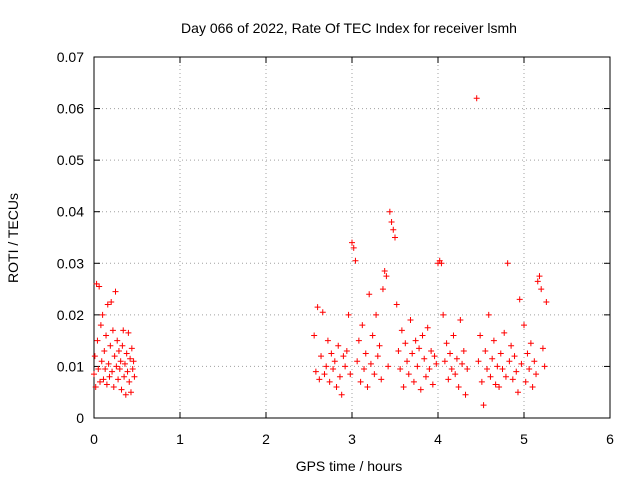  Describe the element at coordinates (266, 439) in the screenshot. I see `x-tick-label: 2` at that location.